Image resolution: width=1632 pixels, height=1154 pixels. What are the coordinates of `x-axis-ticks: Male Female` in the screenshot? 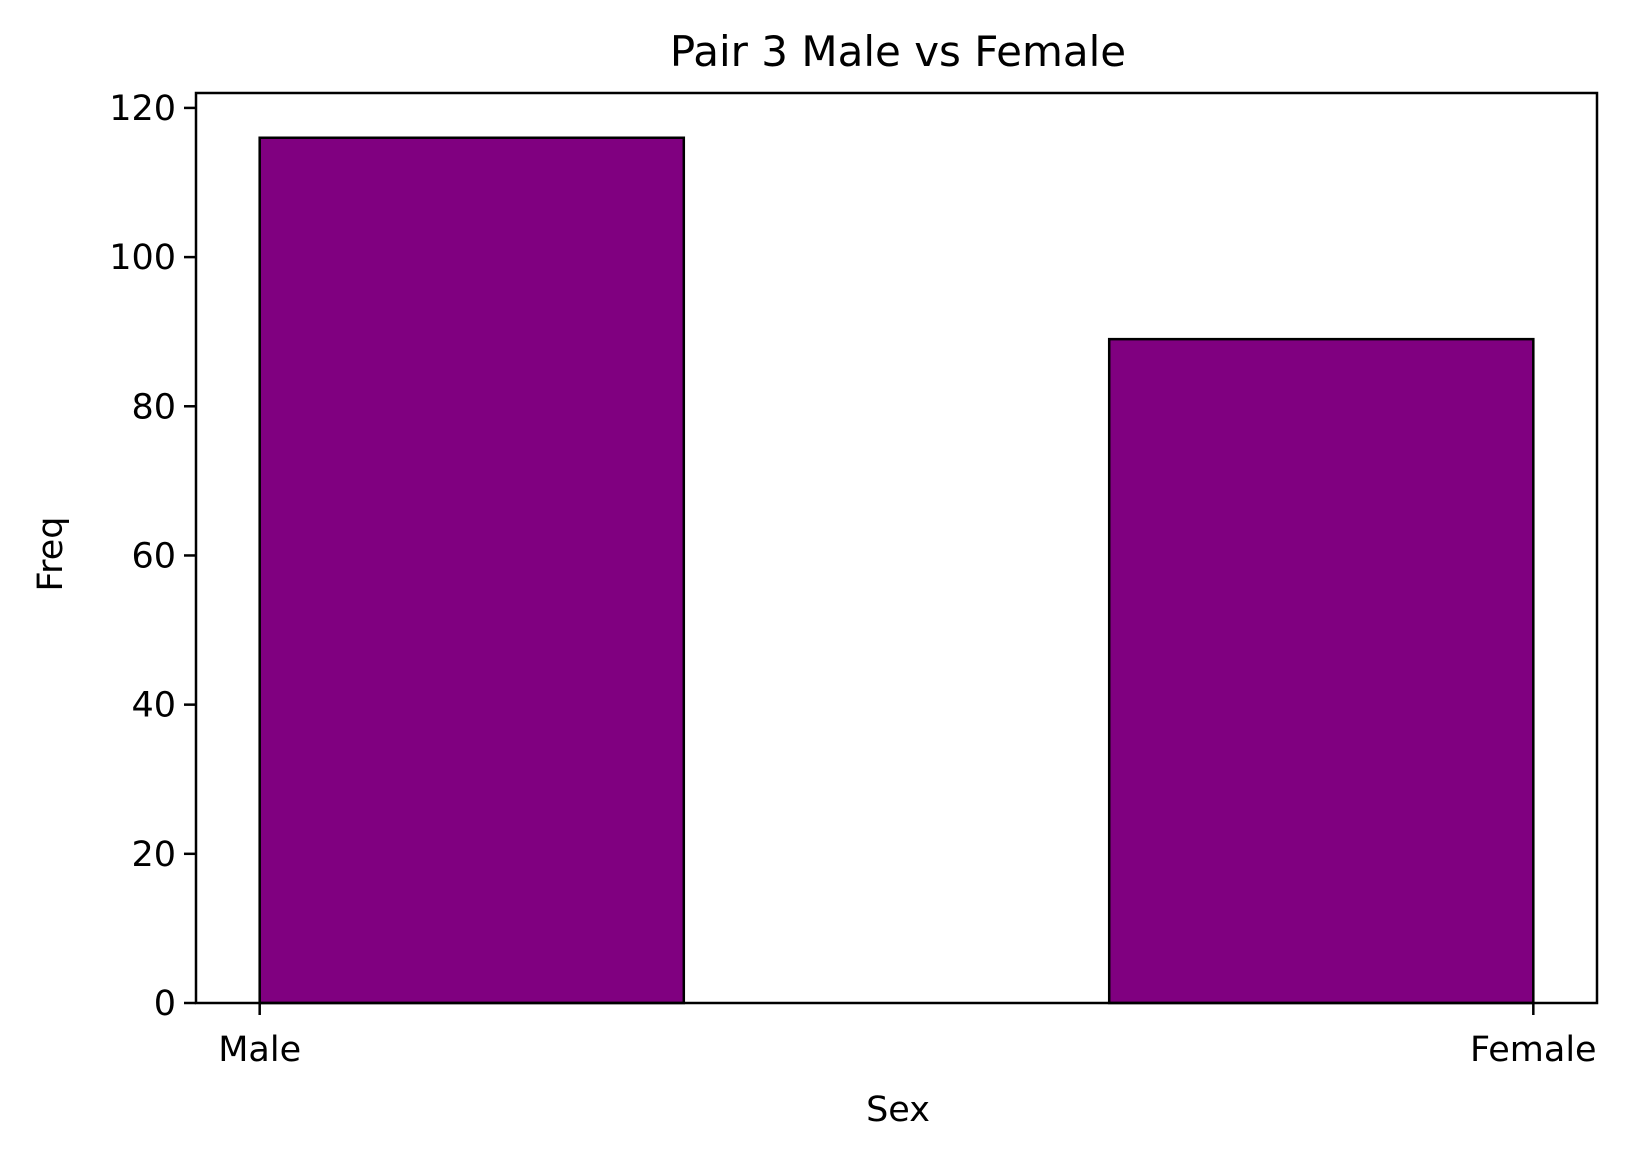 It's located at (907, 1036).